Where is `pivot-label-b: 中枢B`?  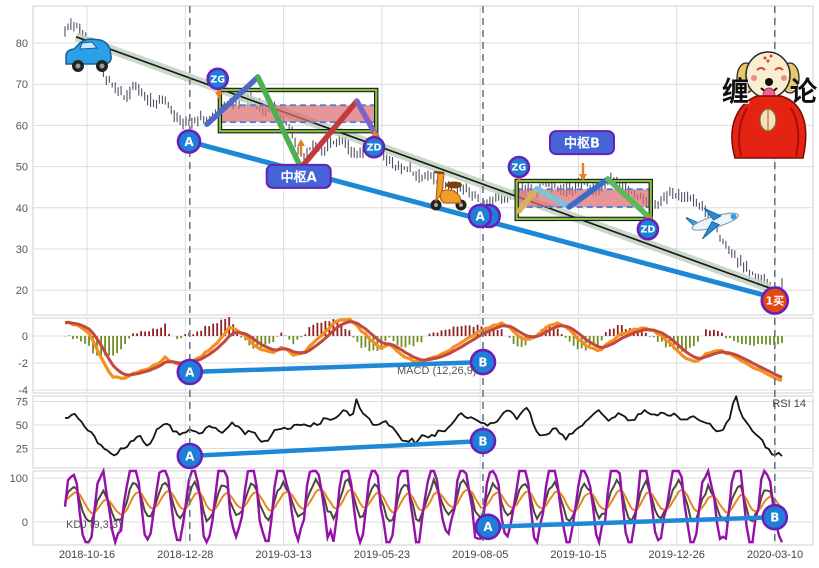
pivot-label-b: 中枢B is located at coordinates (582, 143).